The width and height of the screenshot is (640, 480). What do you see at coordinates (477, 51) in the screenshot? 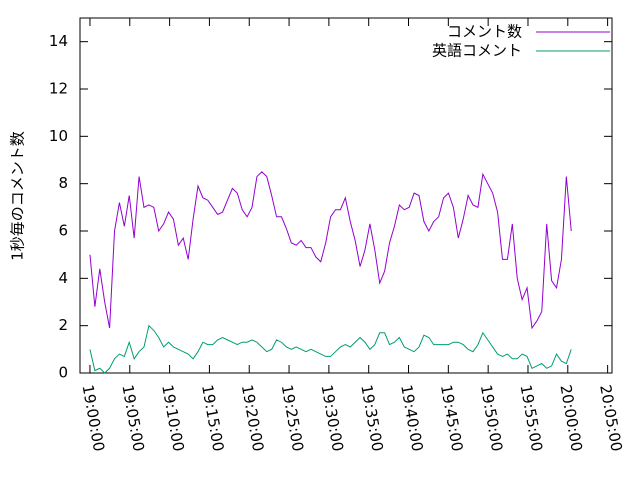
I see `legend-label: 英語コメント` at bounding box center [477, 51].